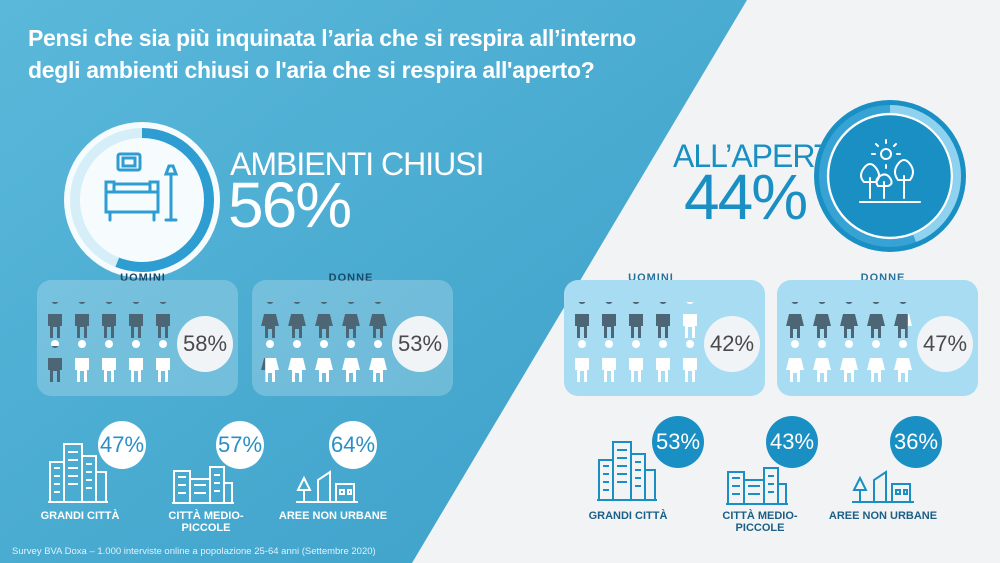  Describe the element at coordinates (916, 442) in the screenshot. I see `right-aree-non-urbane-value: 36%` at that location.